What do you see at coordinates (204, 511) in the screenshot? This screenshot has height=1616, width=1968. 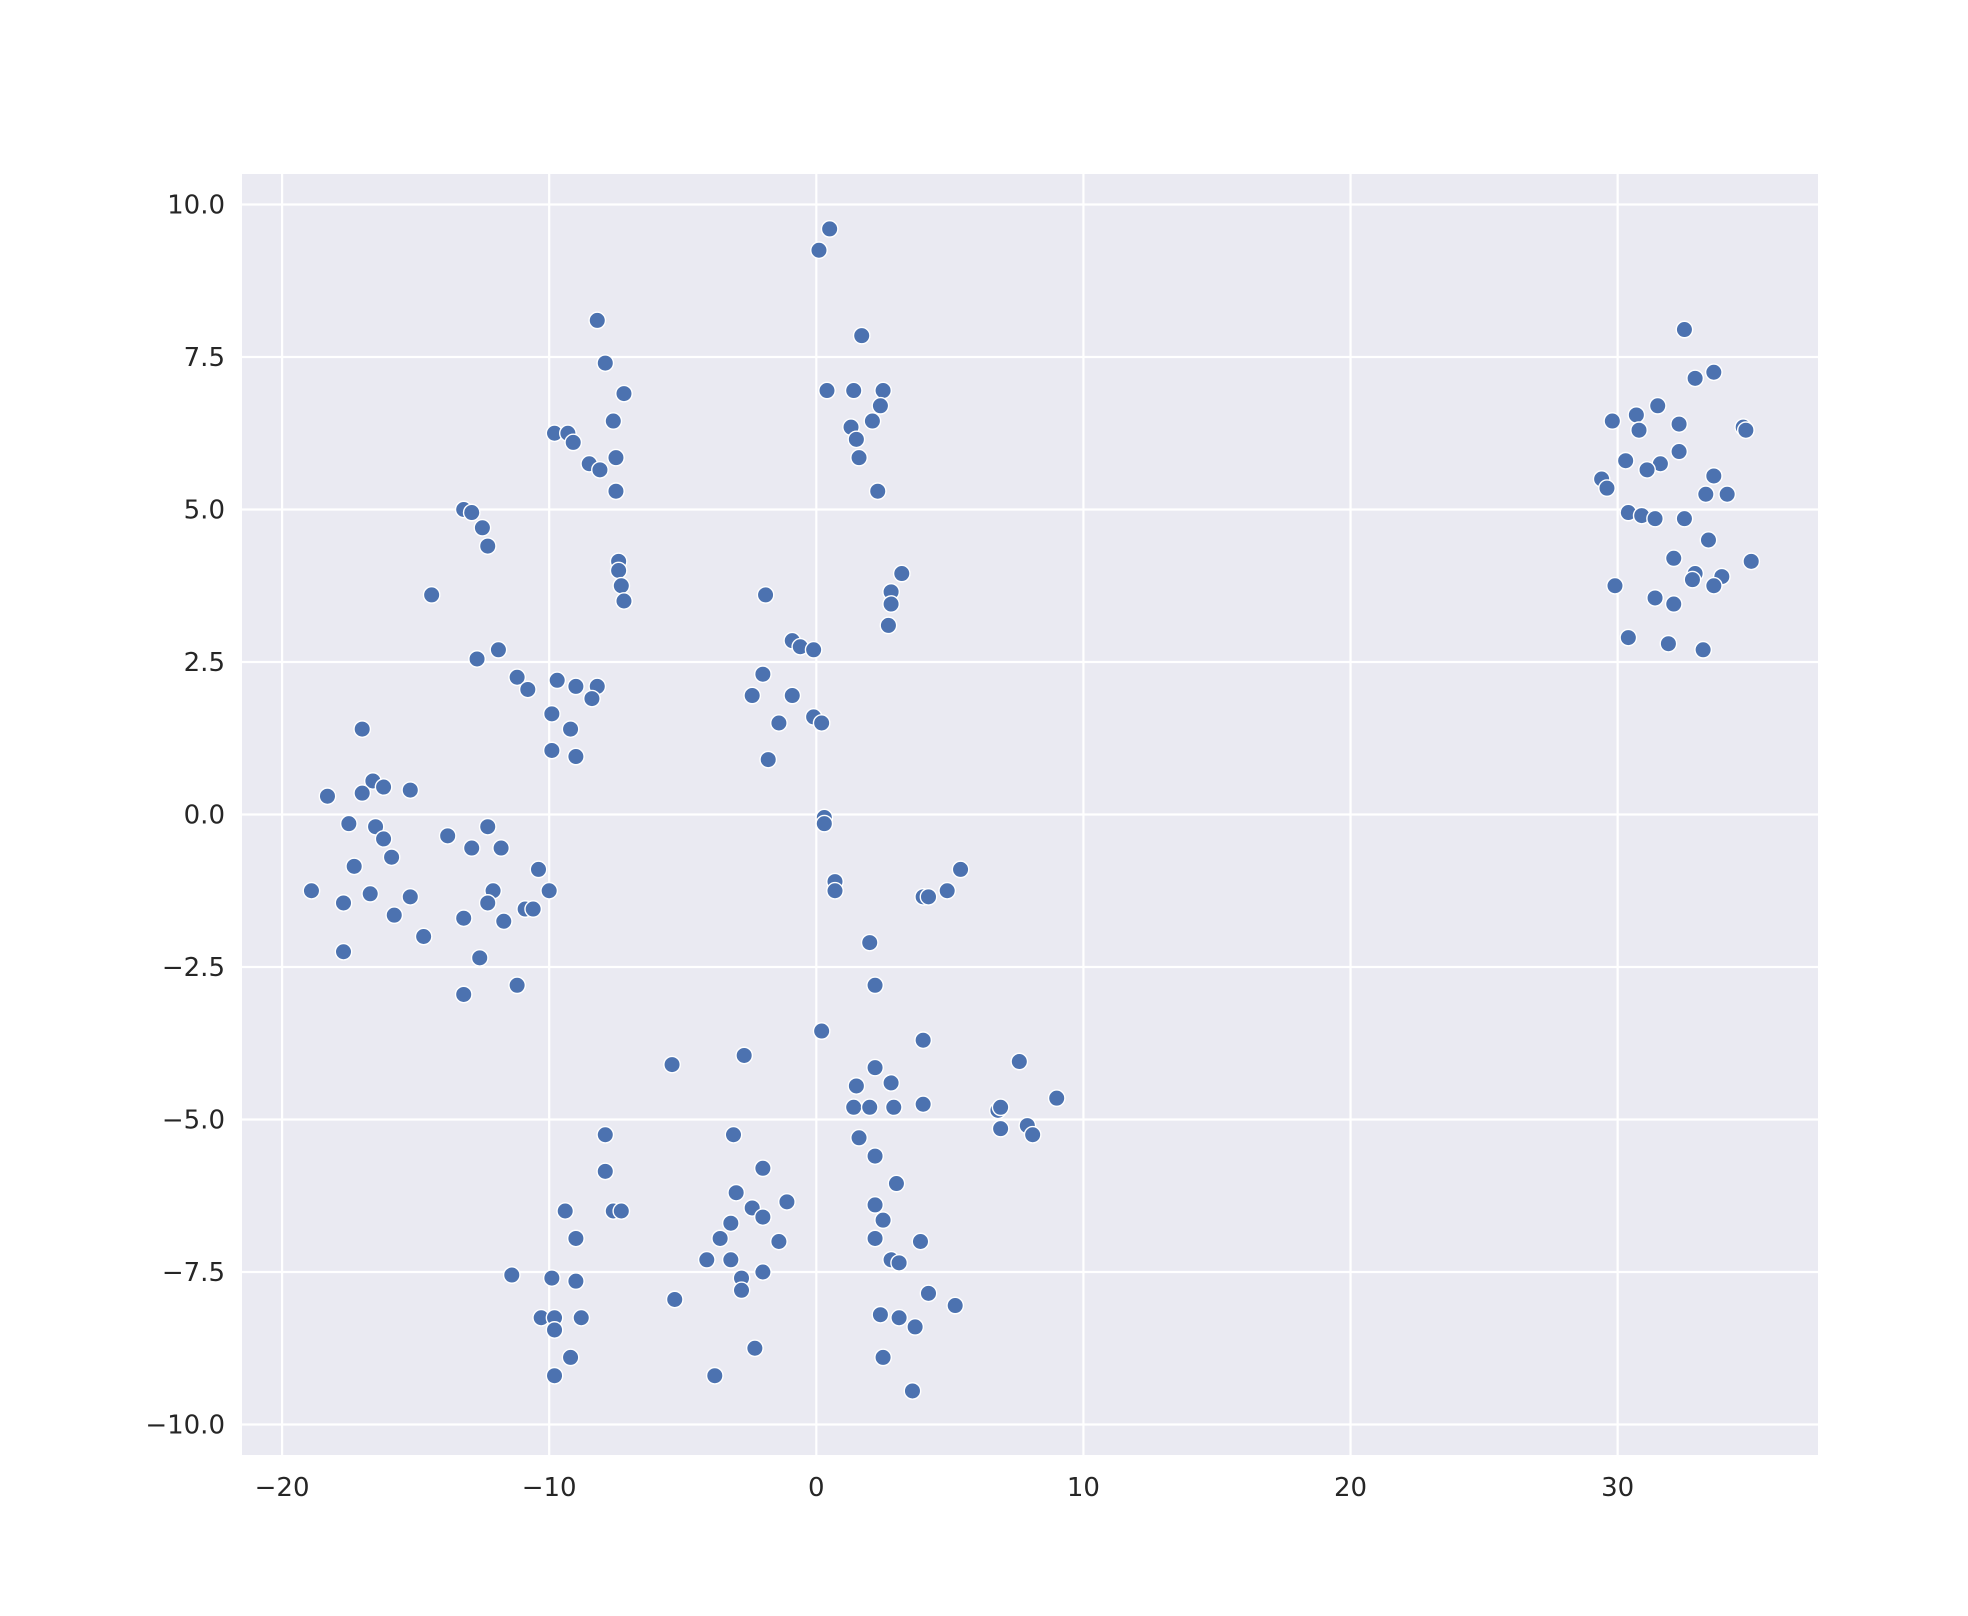 I see `y-tick-label: 5.0` at bounding box center [204, 511].